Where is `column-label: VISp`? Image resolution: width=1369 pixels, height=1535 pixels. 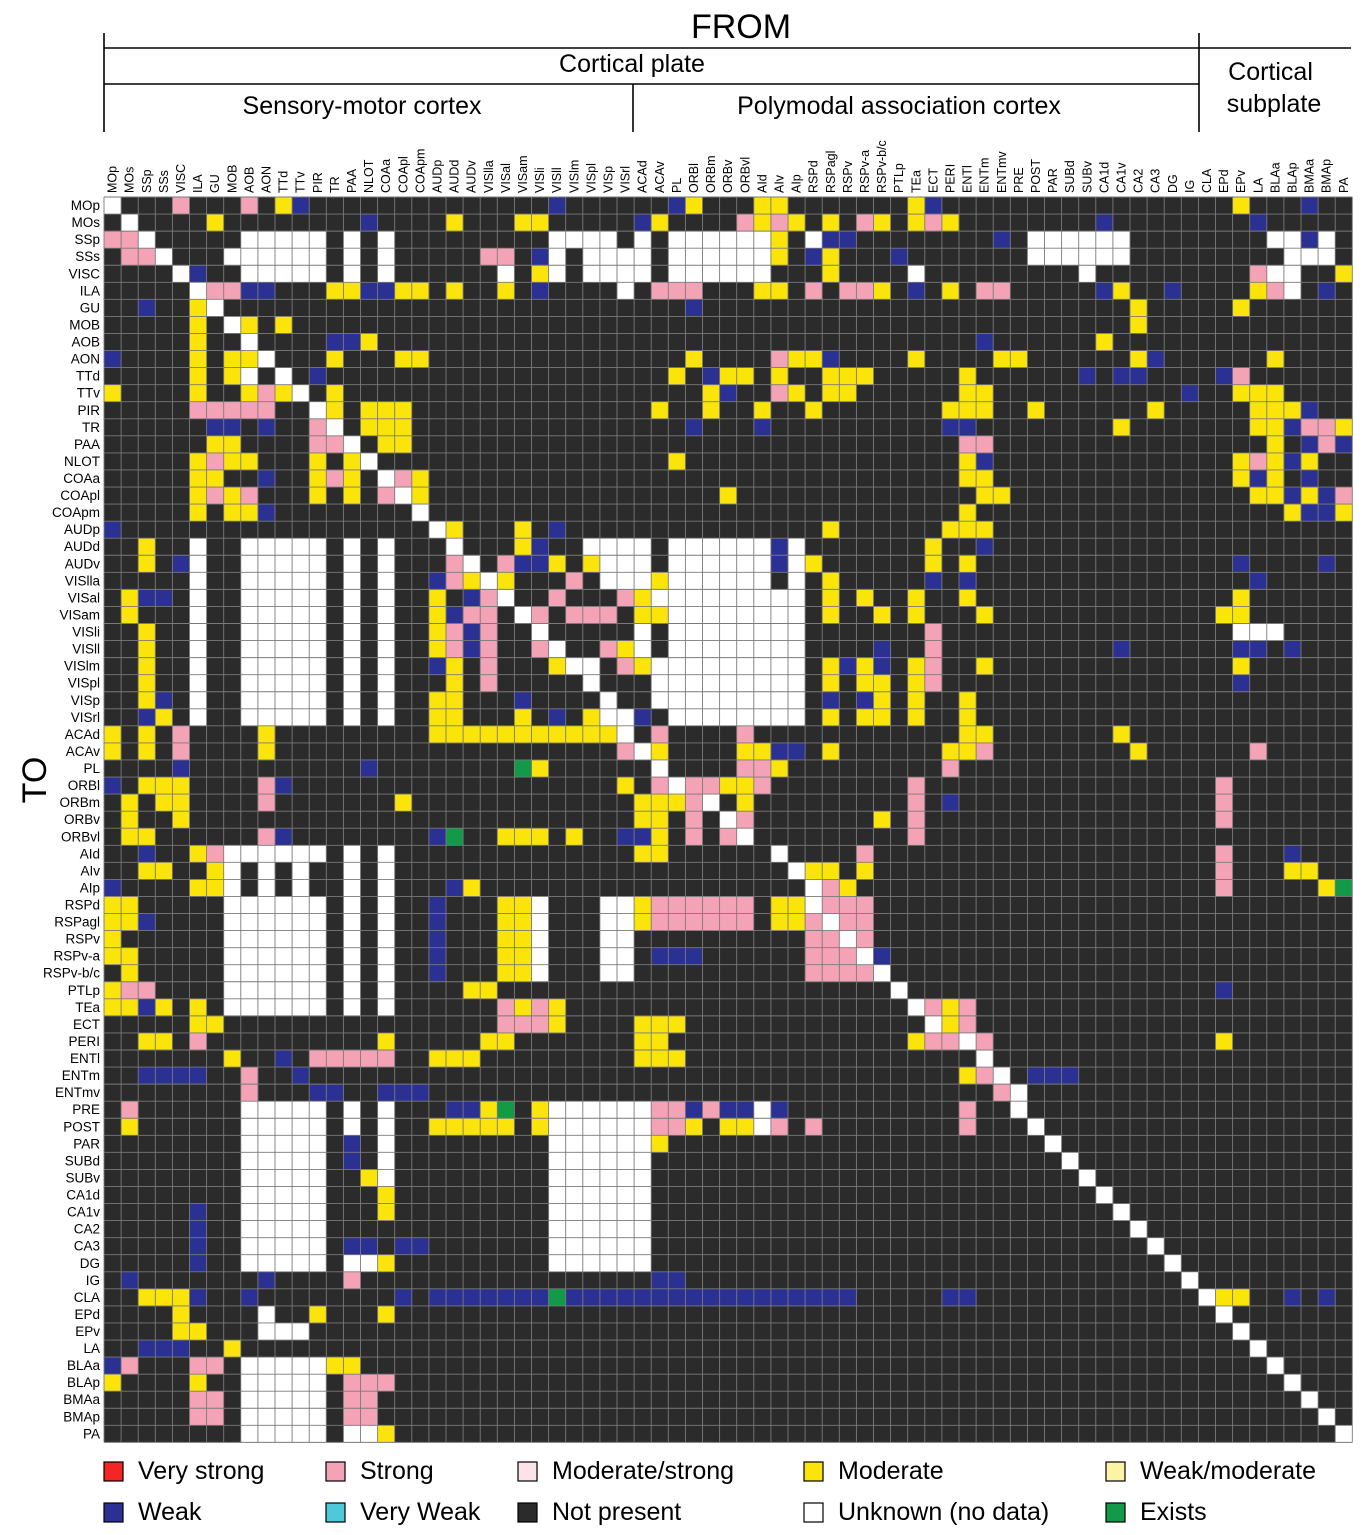 column-label: VISp is located at coordinates (608, 179).